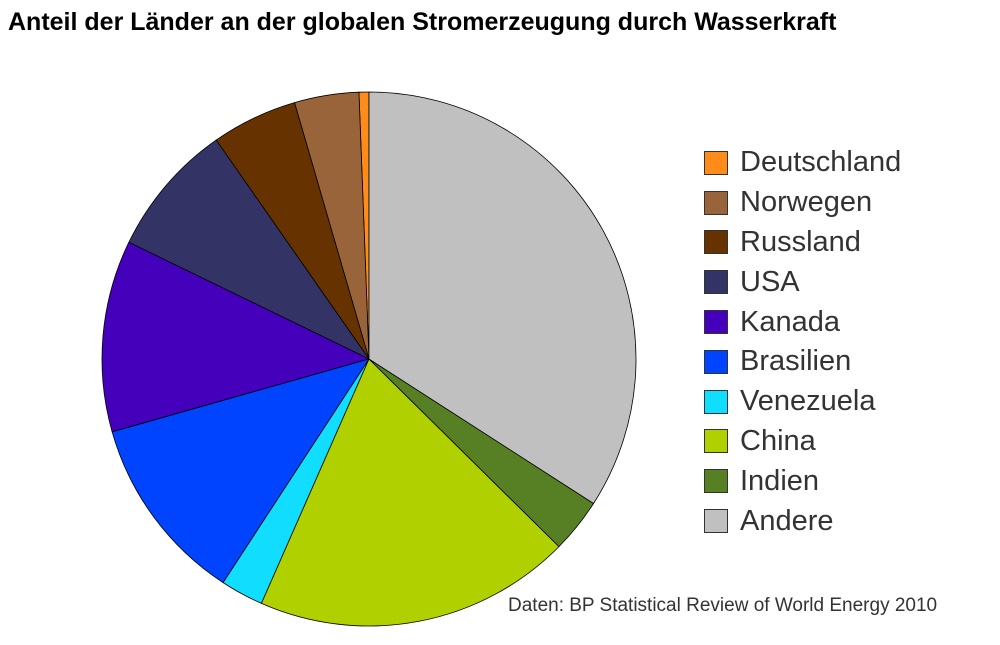 The image size is (1000, 645). I want to click on pie-slice-brasilien, so click(240, 471).